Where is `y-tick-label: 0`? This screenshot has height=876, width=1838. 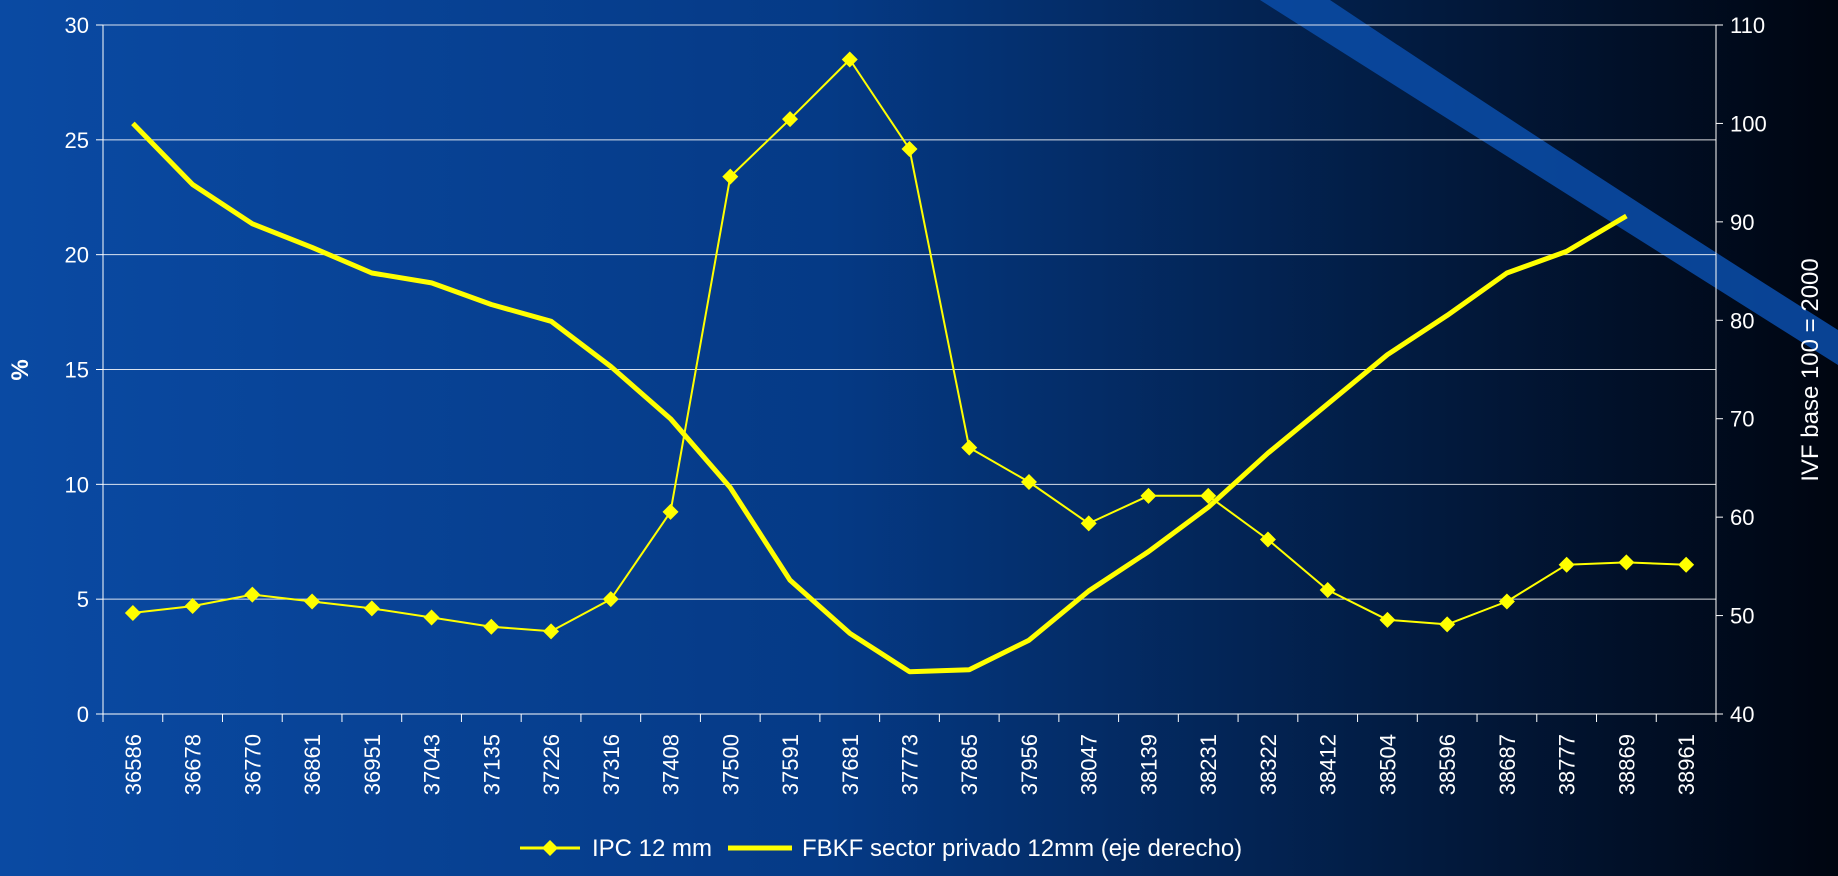 y-tick-label: 0 is located at coordinates (83, 714).